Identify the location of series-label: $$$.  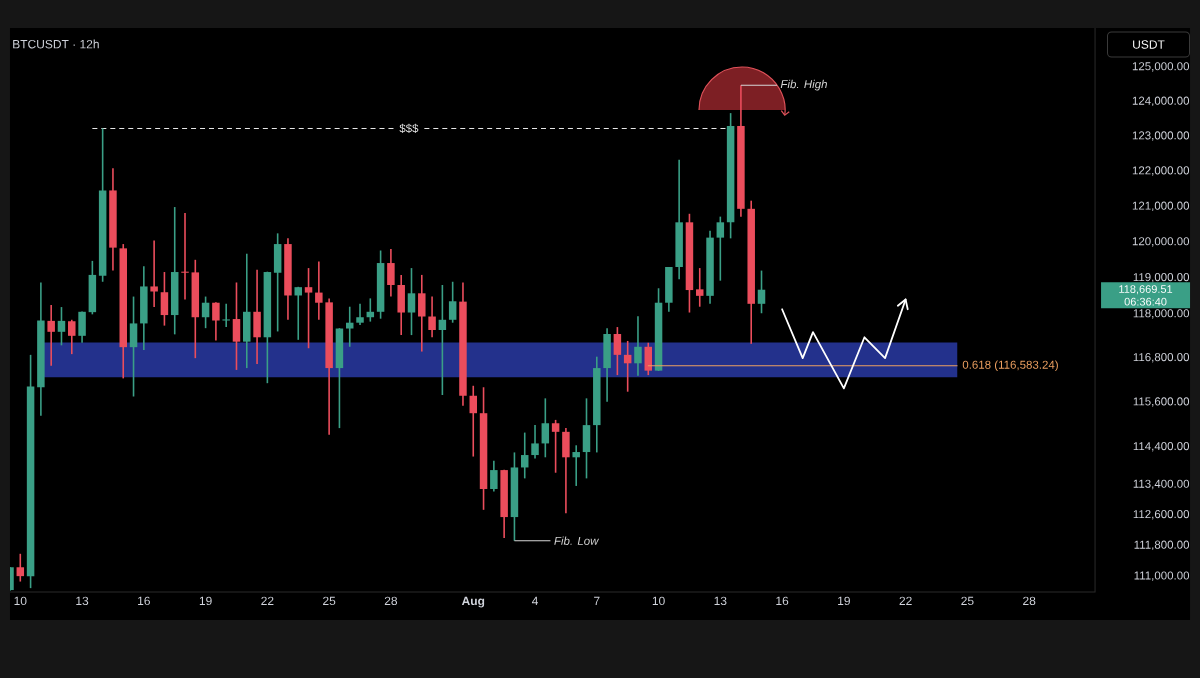
(409, 128).